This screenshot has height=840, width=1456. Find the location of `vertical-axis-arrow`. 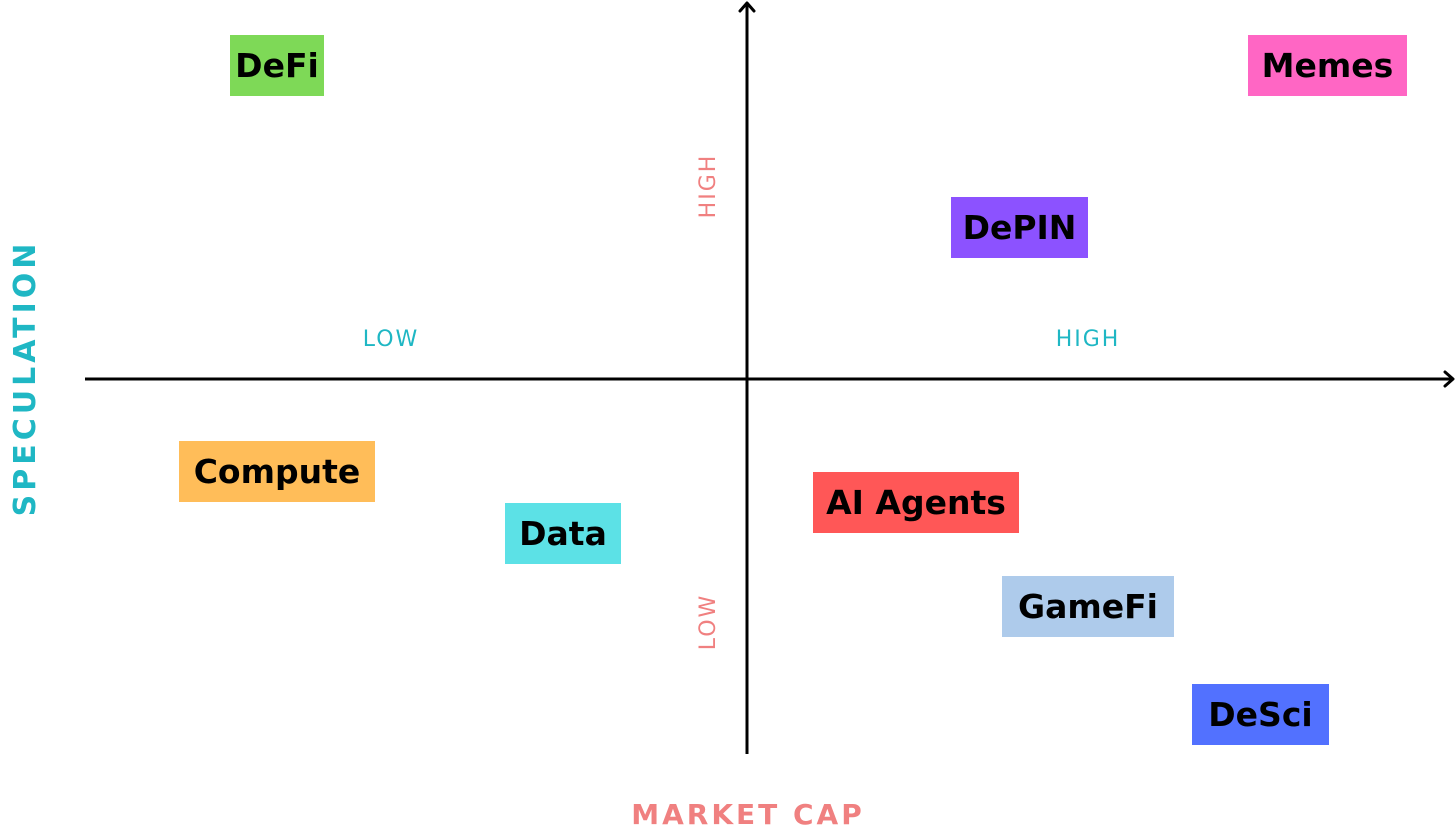

vertical-axis-arrow is located at coordinates (747, 7).